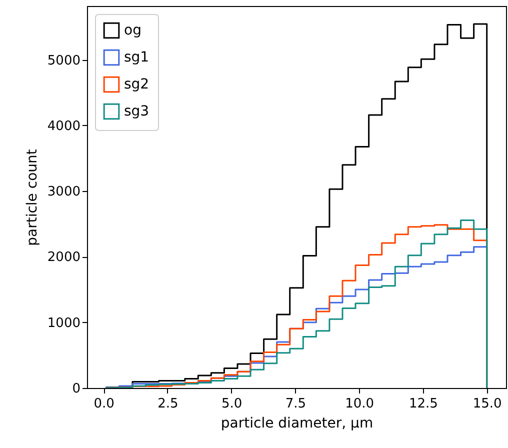  What do you see at coordinates (295, 404) in the screenshot?
I see `x-tick-label: 7.5` at bounding box center [295, 404].